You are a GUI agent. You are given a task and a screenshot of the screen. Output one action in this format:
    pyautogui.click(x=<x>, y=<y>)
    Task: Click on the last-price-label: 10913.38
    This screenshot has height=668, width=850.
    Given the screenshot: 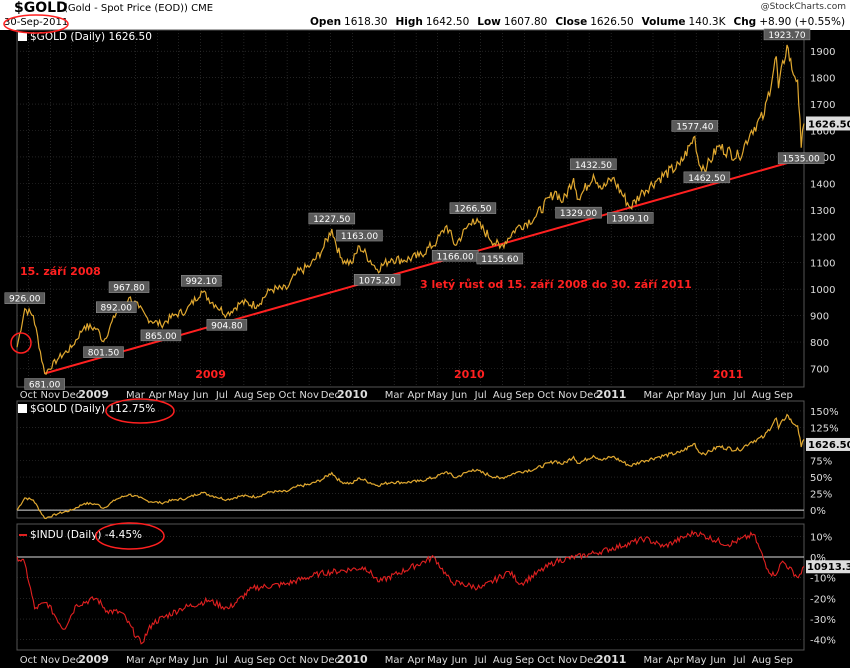 What is the action you would take?
    pyautogui.click(x=828, y=567)
    